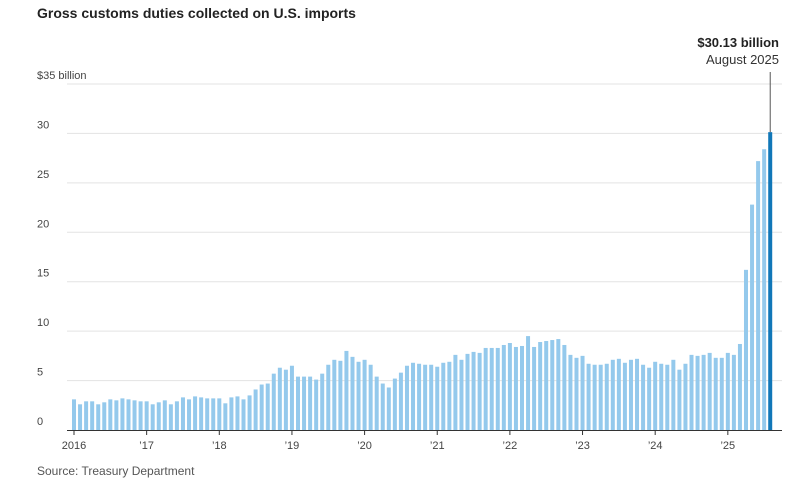 The image size is (805, 481). I want to click on y-tick-label: 15, so click(43, 274).